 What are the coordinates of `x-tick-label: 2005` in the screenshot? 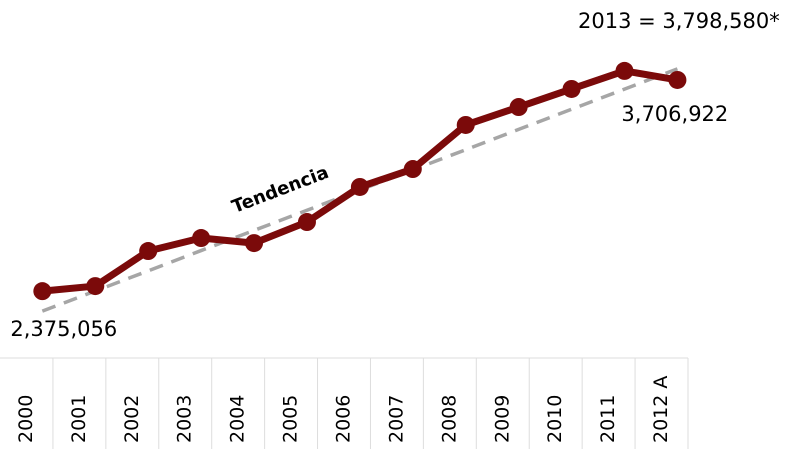 It's located at (291, 419).